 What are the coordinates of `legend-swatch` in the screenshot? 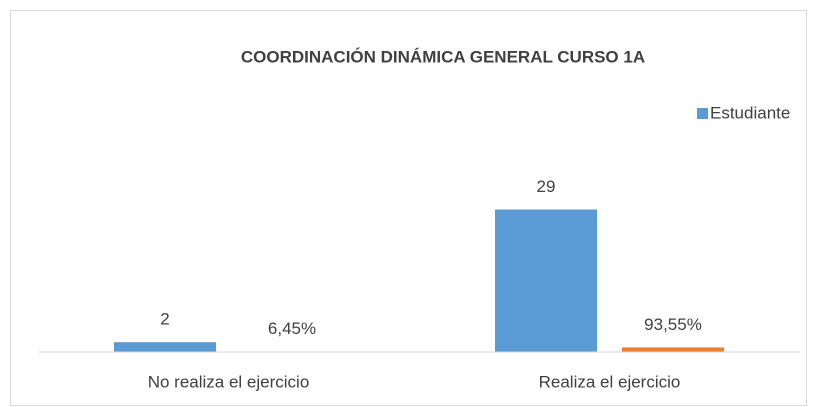 It's located at (702, 113).